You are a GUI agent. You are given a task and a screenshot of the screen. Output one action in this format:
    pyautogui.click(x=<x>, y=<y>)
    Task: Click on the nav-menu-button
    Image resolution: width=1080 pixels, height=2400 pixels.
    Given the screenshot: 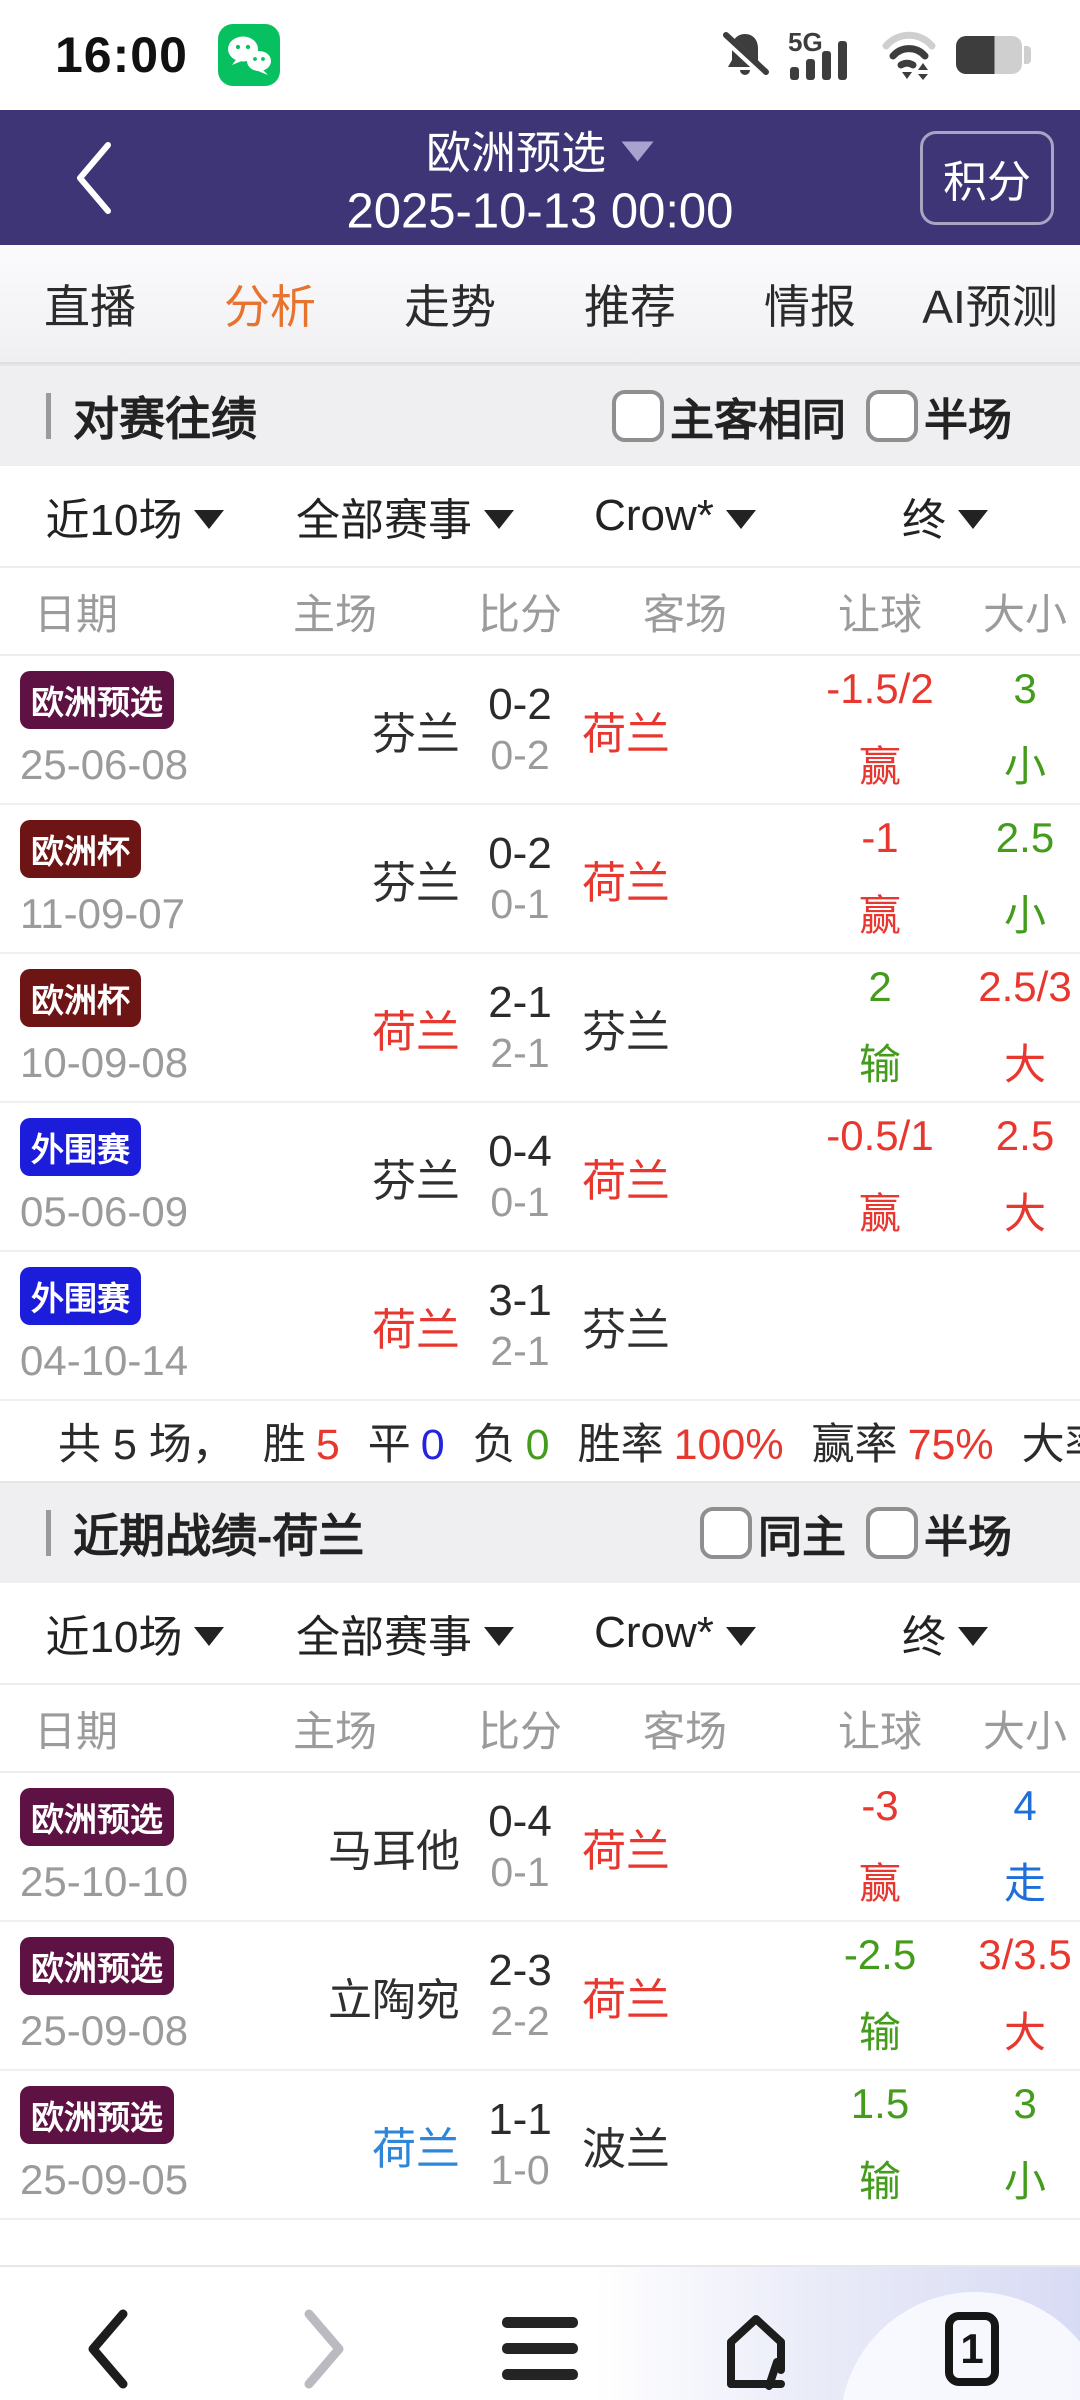 What is the action you would take?
    pyautogui.click(x=540, y=2348)
    